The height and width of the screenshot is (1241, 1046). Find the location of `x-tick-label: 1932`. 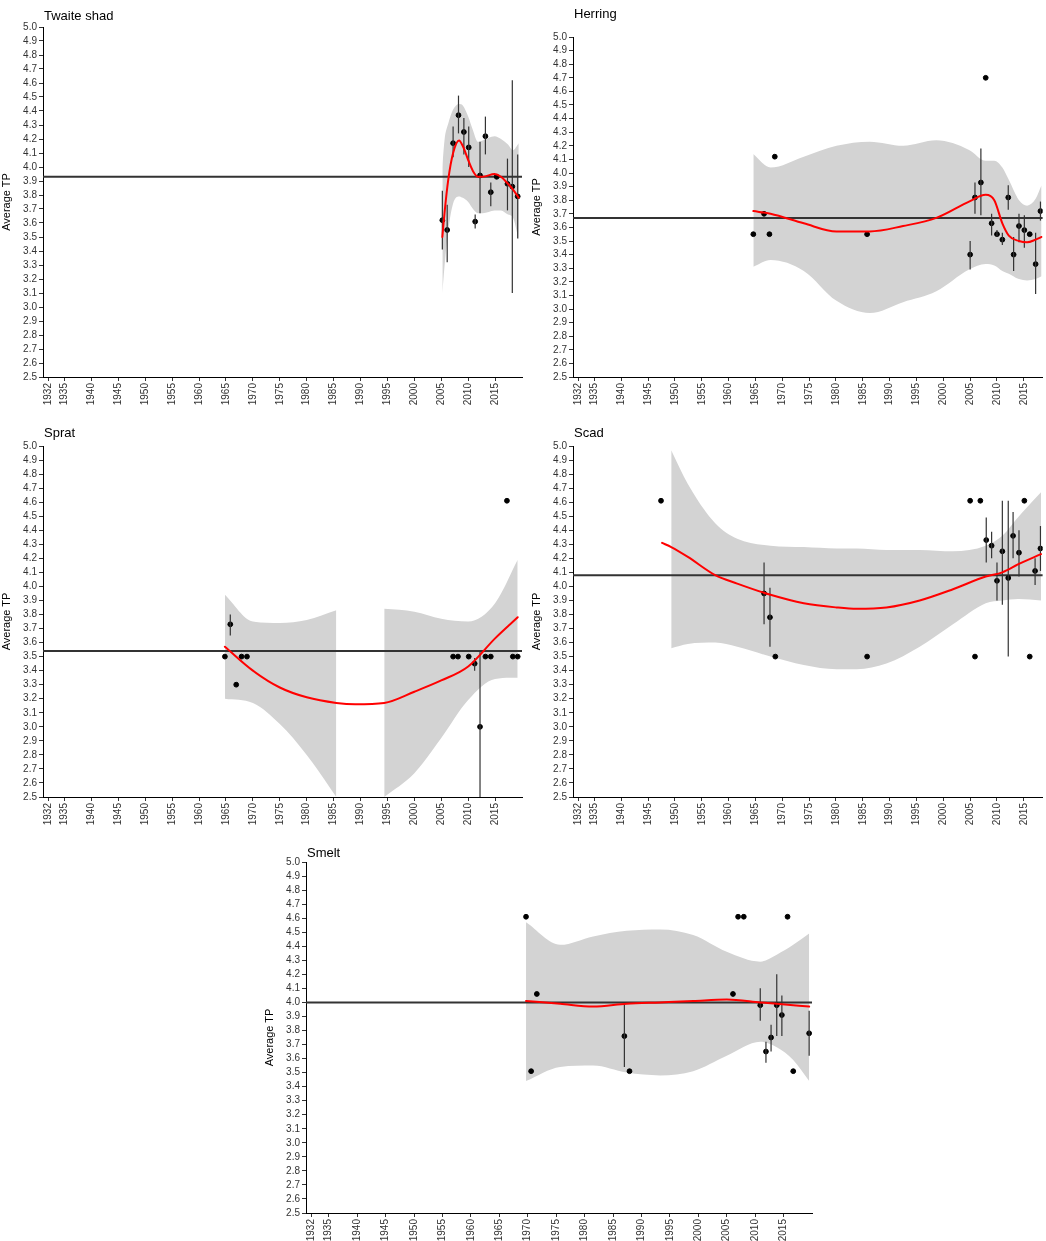

x-tick-label: 1932 is located at coordinates (48, 814).